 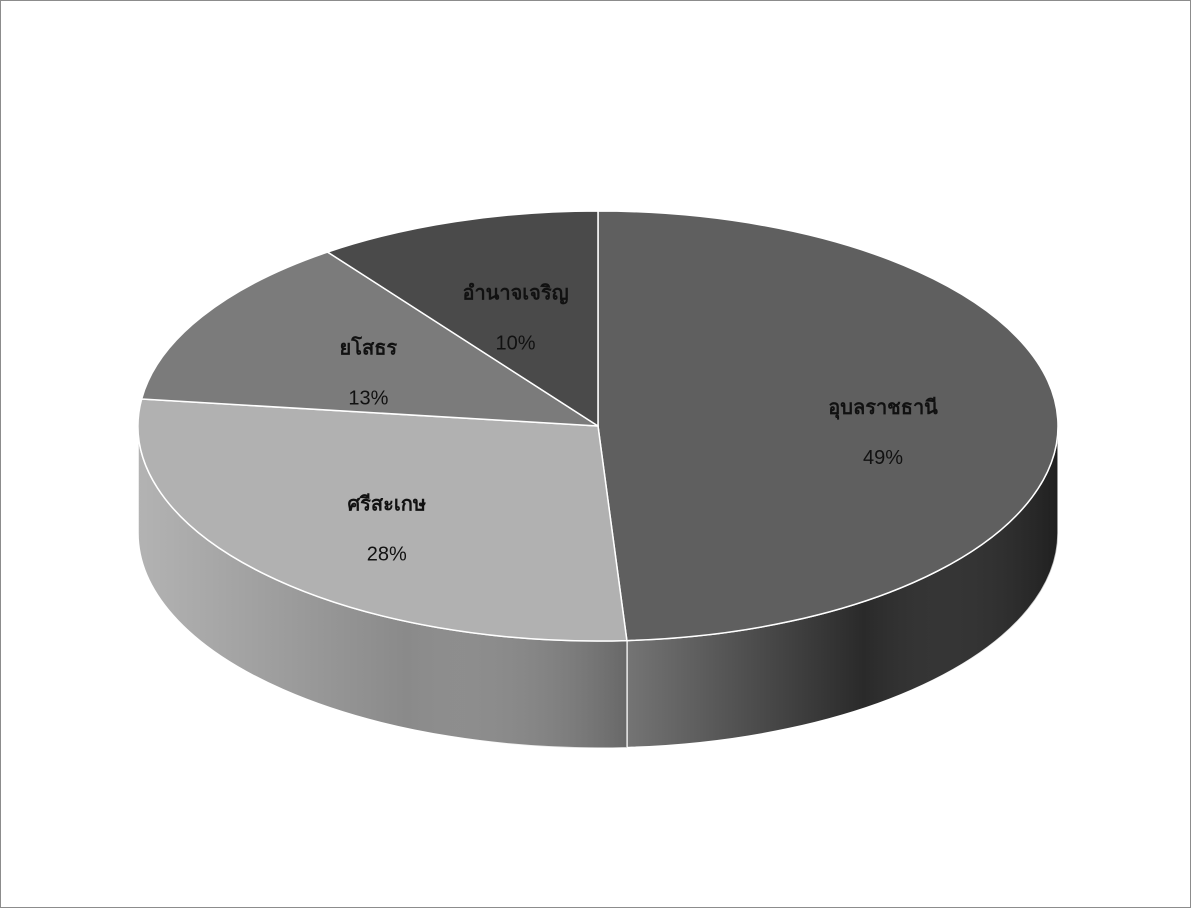 What do you see at coordinates (387, 555) in the screenshot?
I see `slice-label-percent-2: 28%` at bounding box center [387, 555].